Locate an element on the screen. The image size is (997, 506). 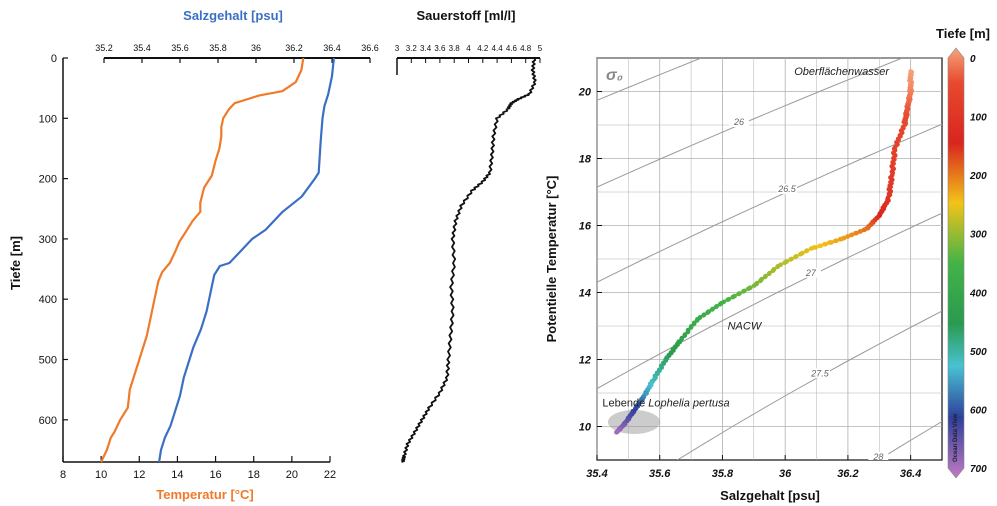
ts-x-tick-label: 36.2 is located at coordinates (847, 474).